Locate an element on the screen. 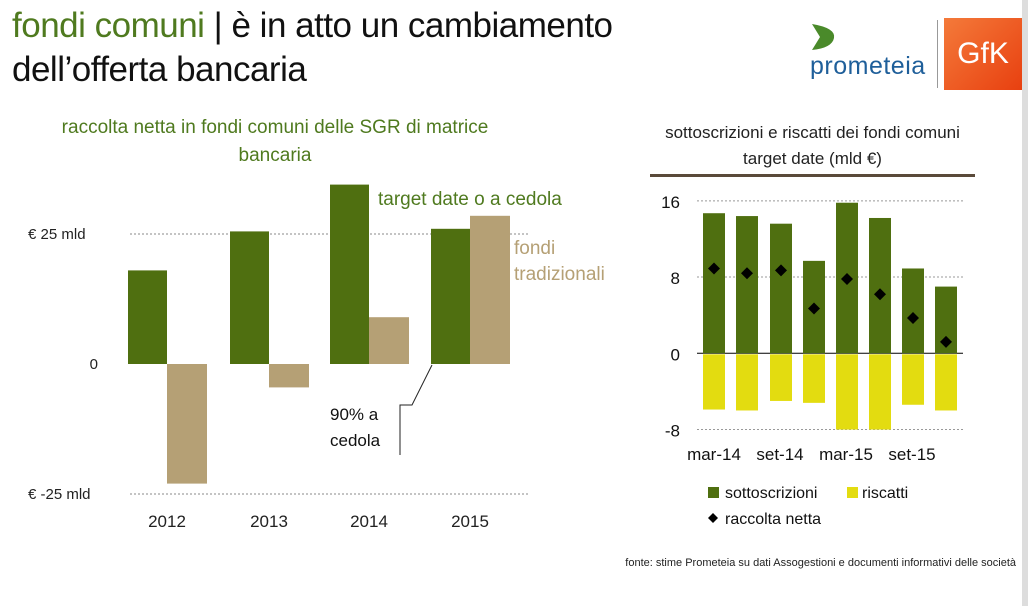 The width and height of the screenshot is (1028, 606). y-tick-label: -8 is located at coordinates (672, 431).